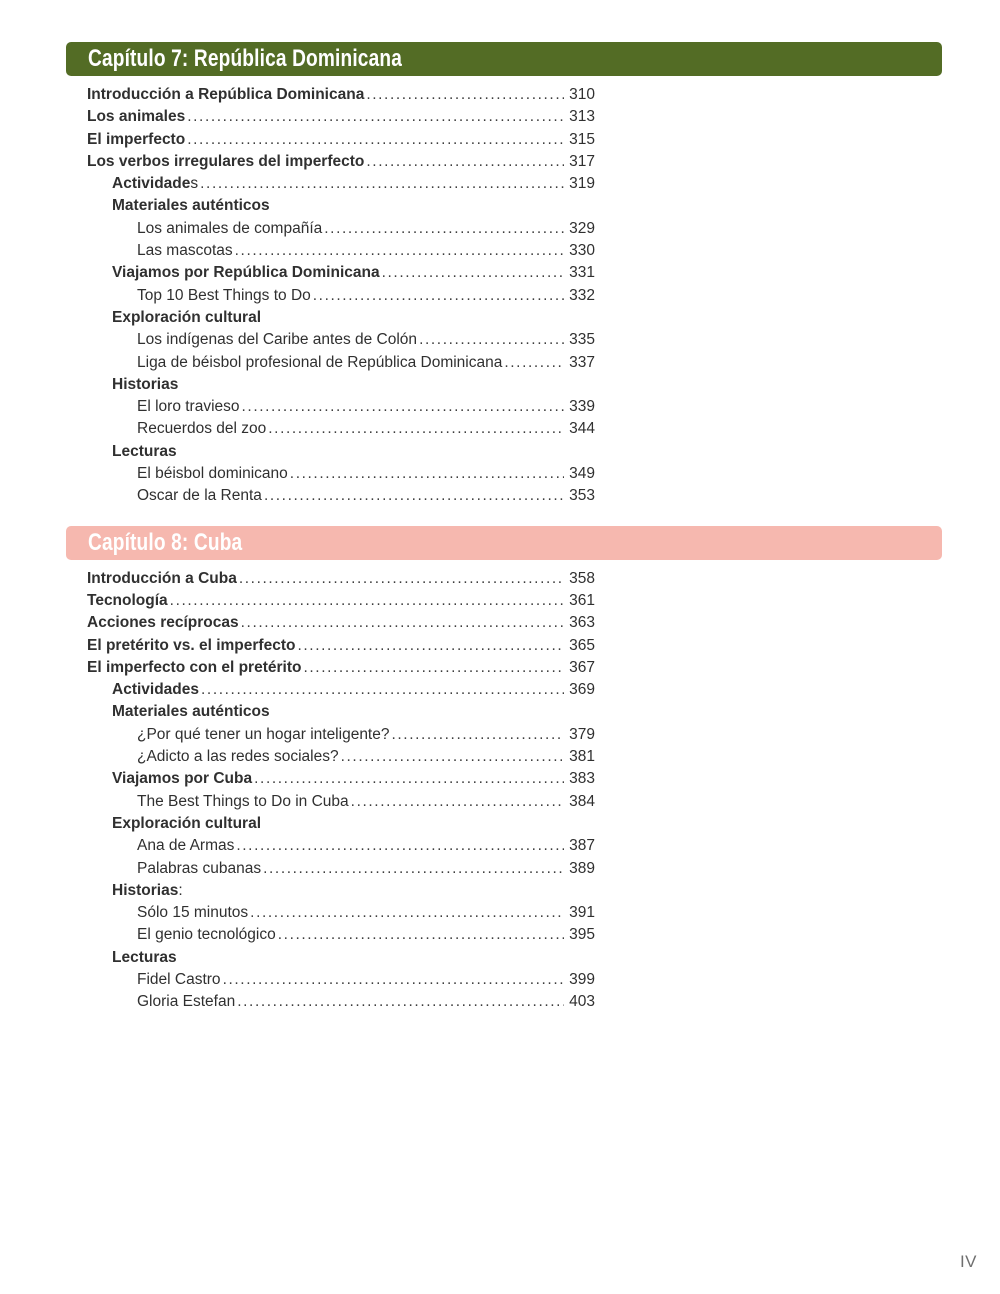  I want to click on toc-page-number: 339, so click(582, 407).